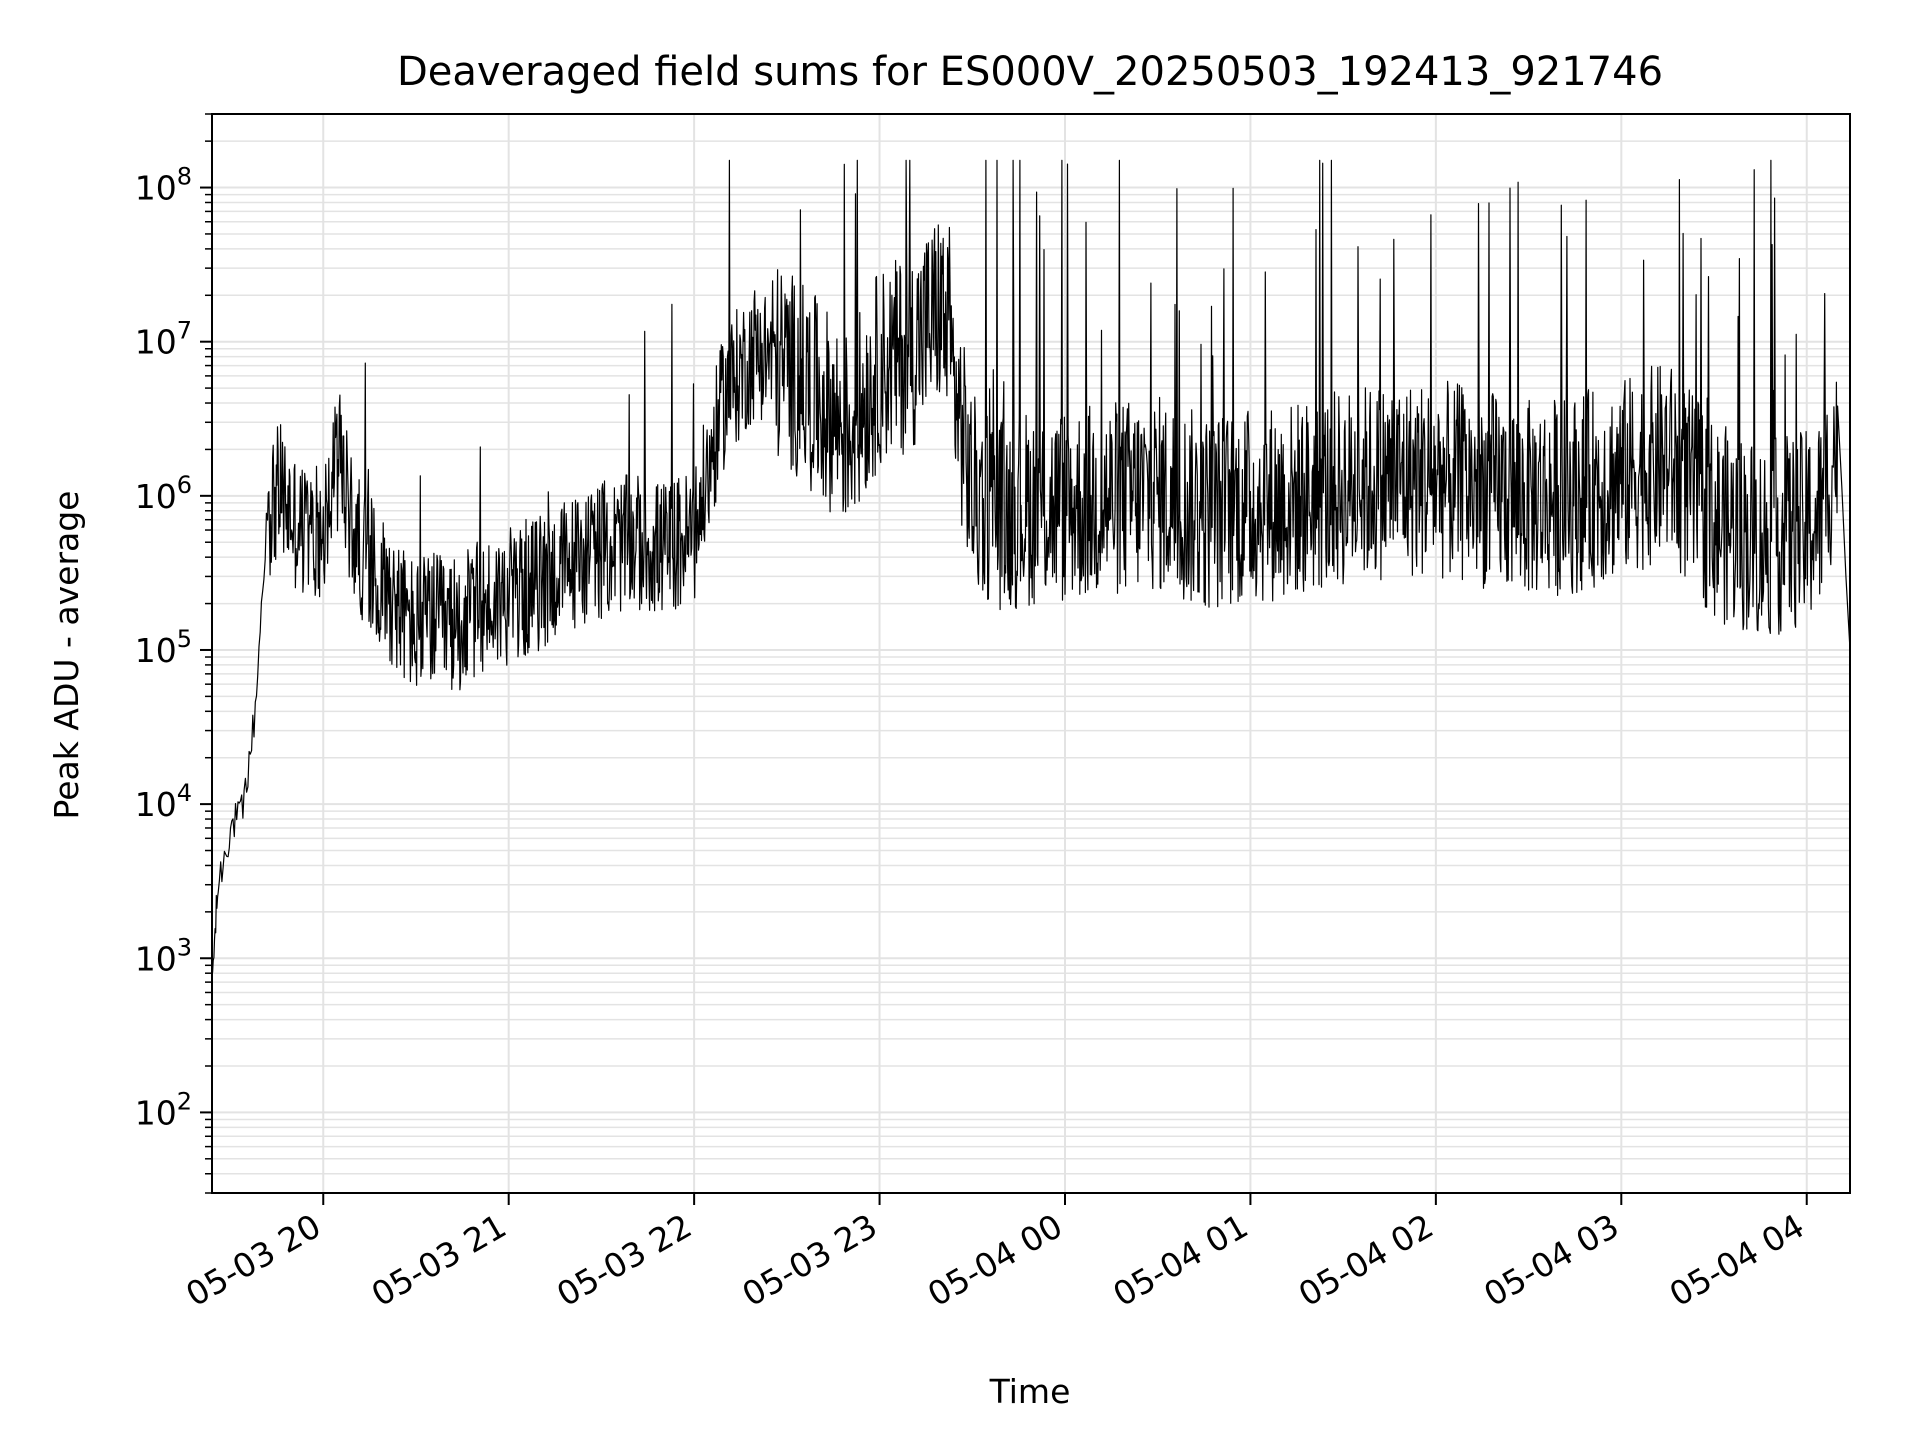 The width and height of the screenshot is (1920, 1440). What do you see at coordinates (163, 493) in the screenshot?
I see `y-tick-label: 10⁶` at bounding box center [163, 493].